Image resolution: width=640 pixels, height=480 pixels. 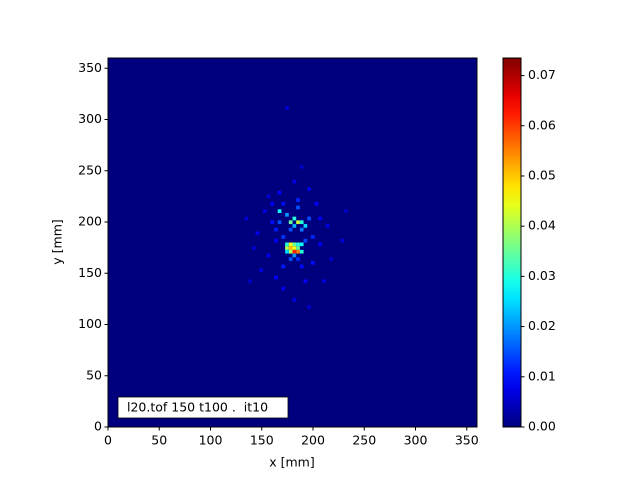 I want to click on colorbar-tick-label: 0.07, so click(x=542, y=74).